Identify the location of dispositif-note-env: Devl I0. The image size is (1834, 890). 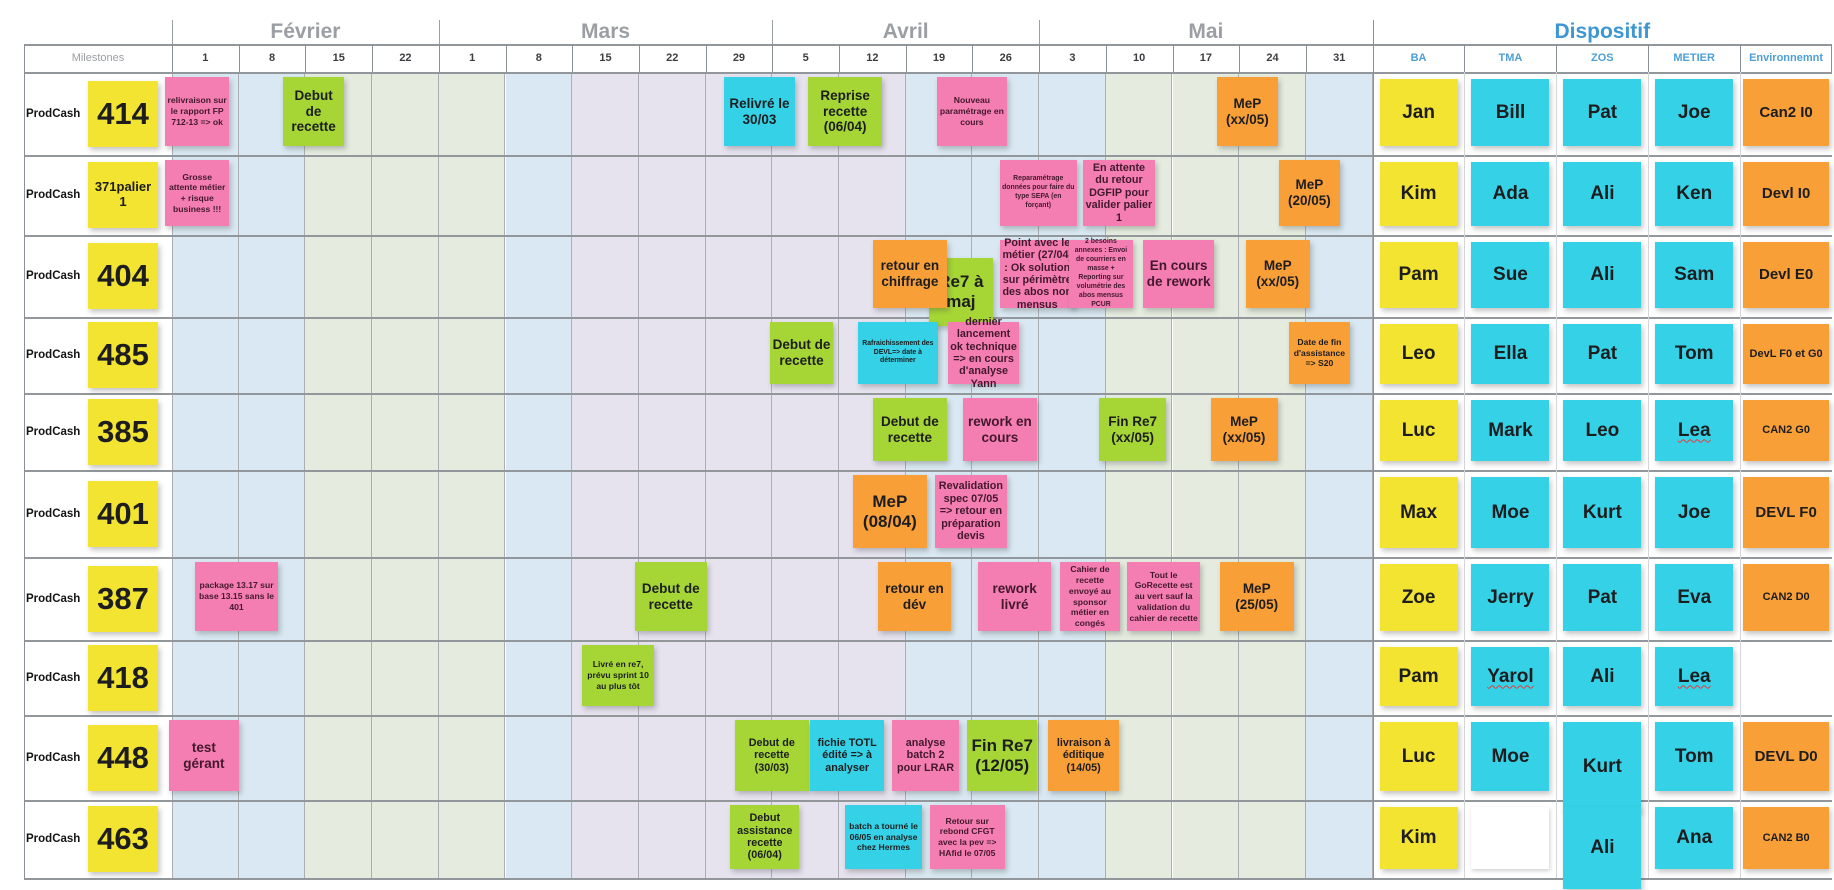
(1786, 194).